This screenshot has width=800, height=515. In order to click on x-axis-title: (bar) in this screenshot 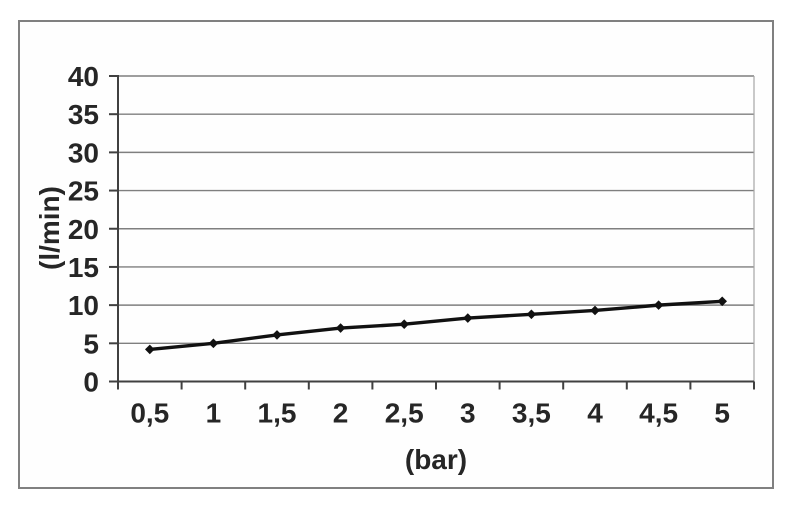, I will do `click(436, 459)`.